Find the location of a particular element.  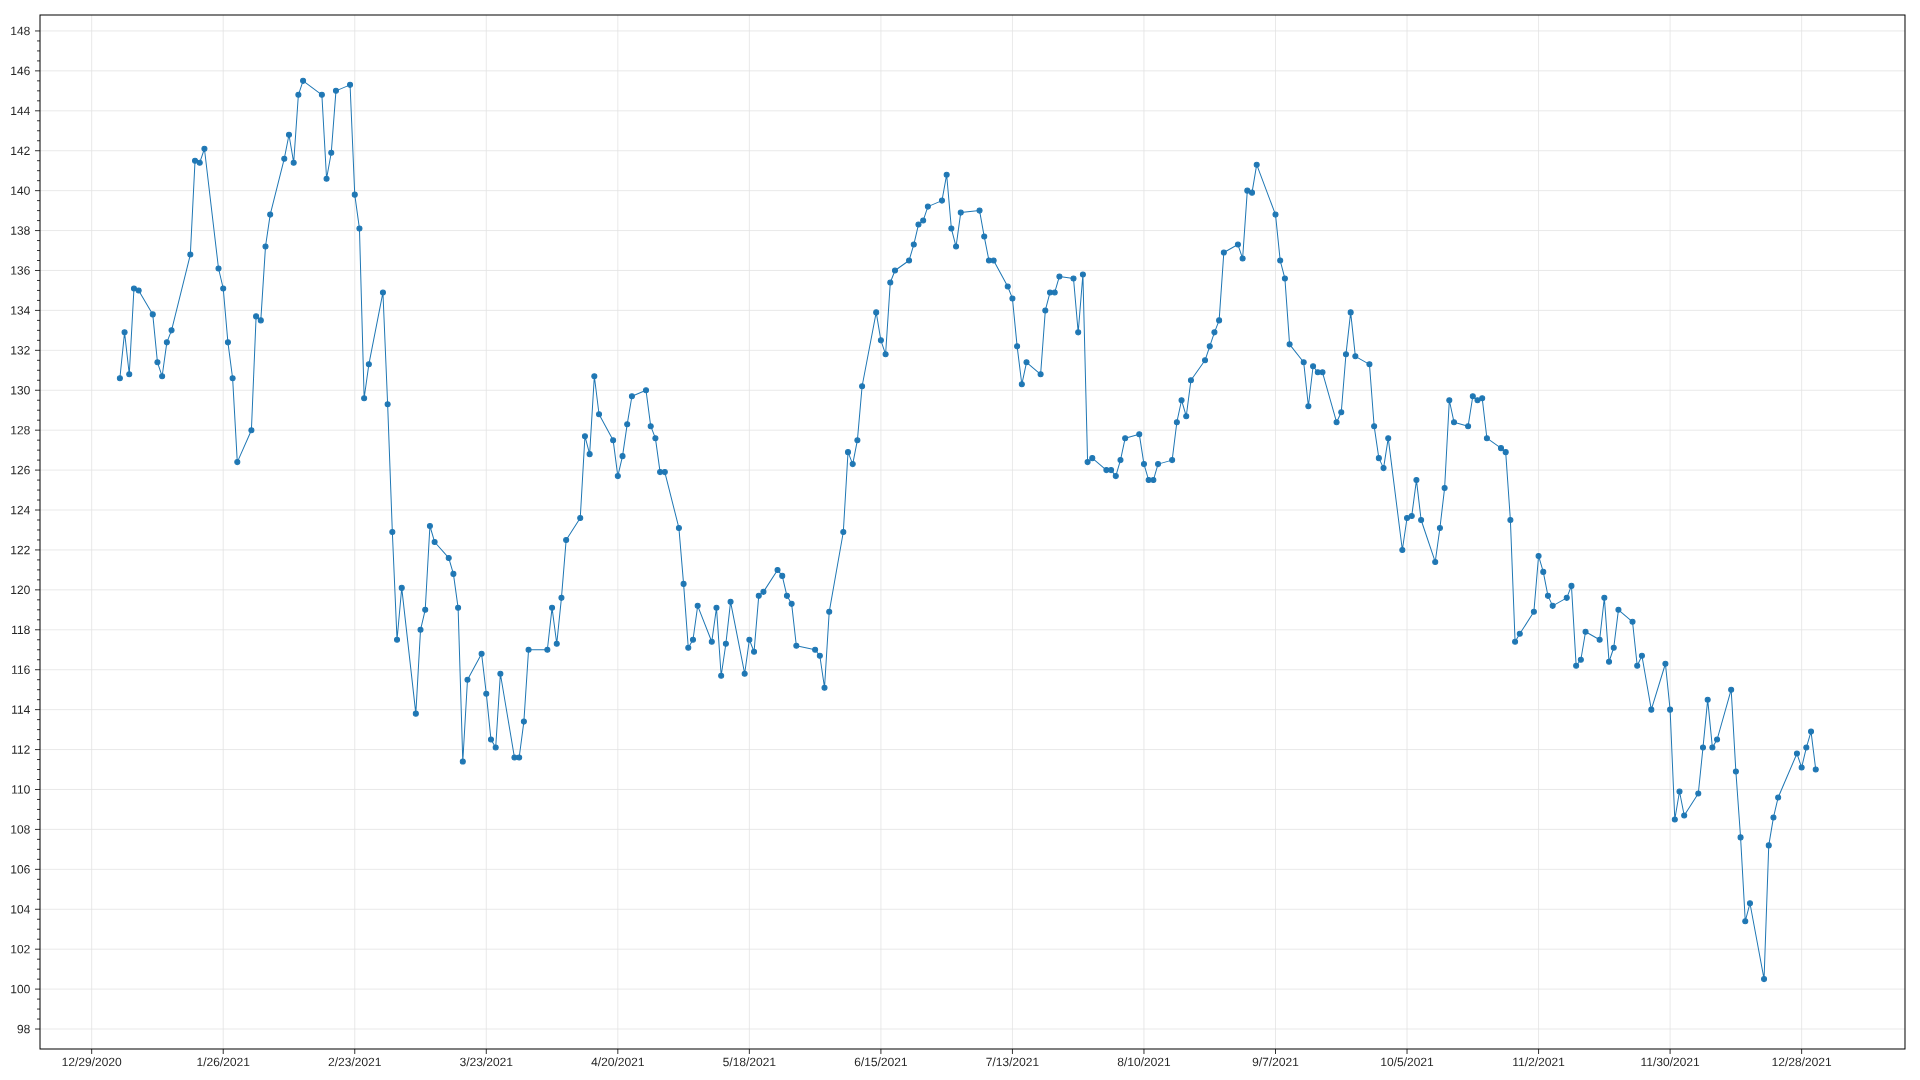

y-tick-label: 146 is located at coordinates (20, 71).